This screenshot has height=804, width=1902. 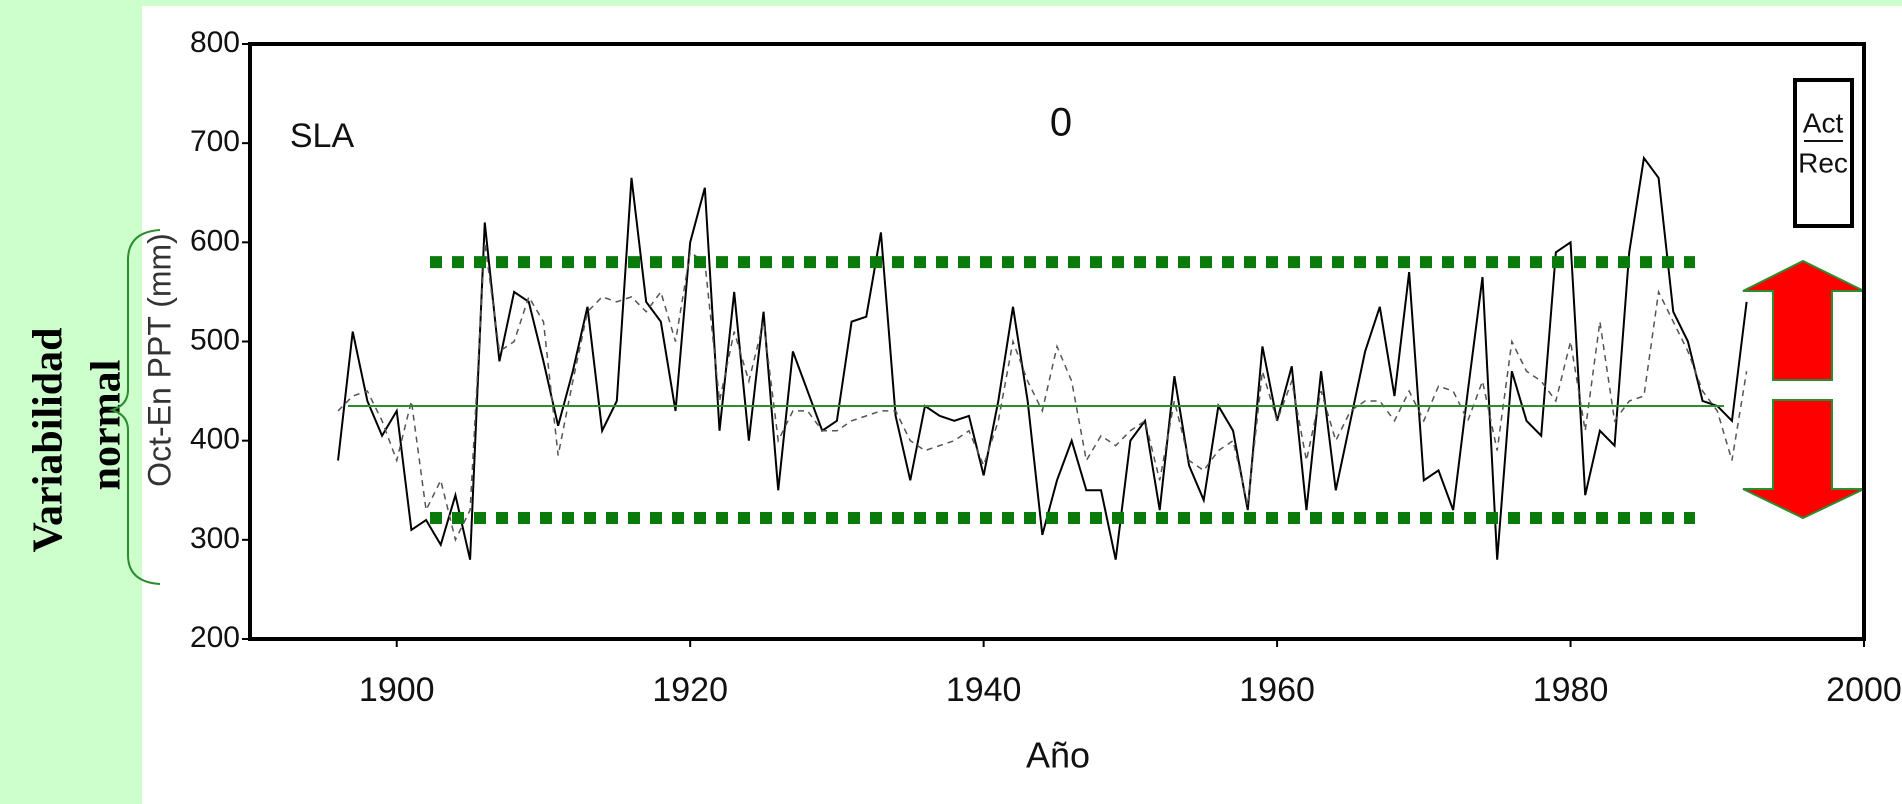 What do you see at coordinates (690, 690) in the screenshot?
I see `x-tick-label: 1920` at bounding box center [690, 690].